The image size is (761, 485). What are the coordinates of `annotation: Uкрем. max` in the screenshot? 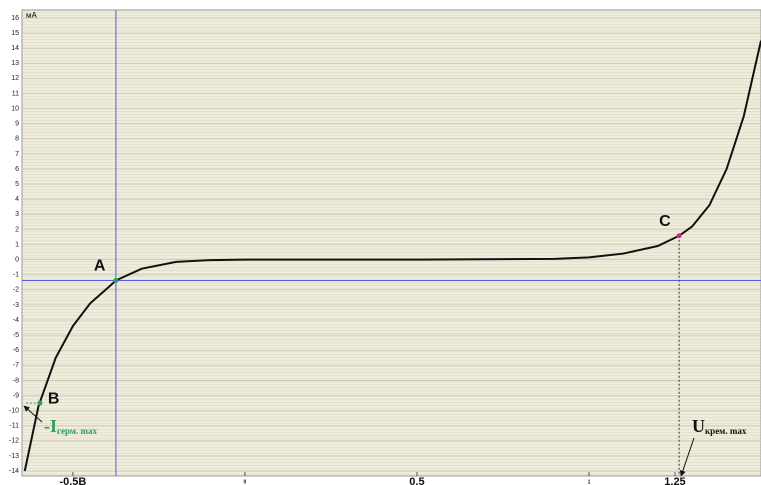 It's located at (719, 426).